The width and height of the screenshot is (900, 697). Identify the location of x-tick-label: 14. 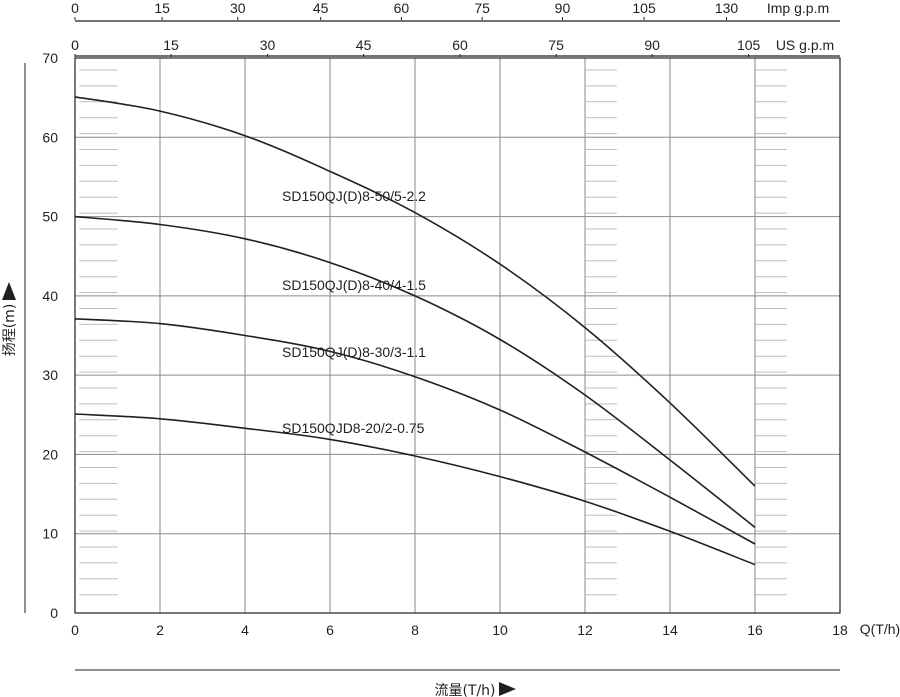
(670, 630).